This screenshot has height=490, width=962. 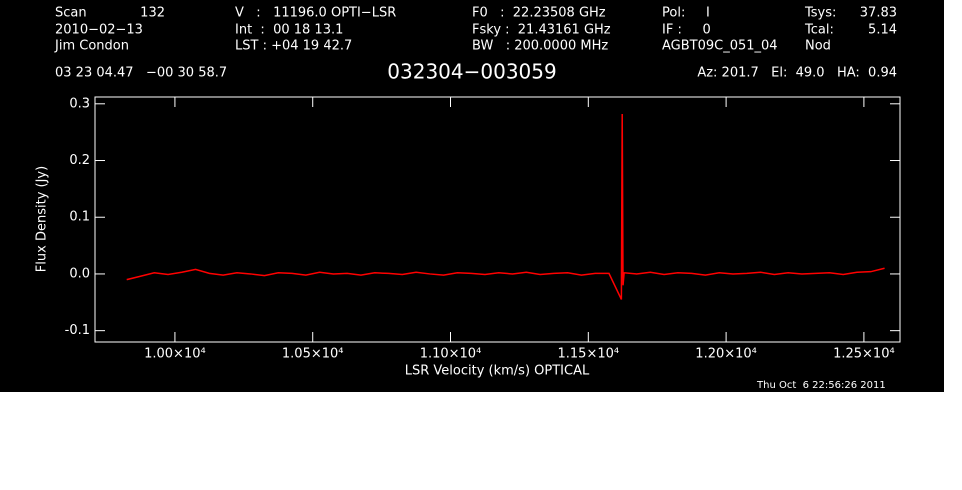 What do you see at coordinates (91, 46) in the screenshot?
I see `header-text: Jim Condon` at bounding box center [91, 46].